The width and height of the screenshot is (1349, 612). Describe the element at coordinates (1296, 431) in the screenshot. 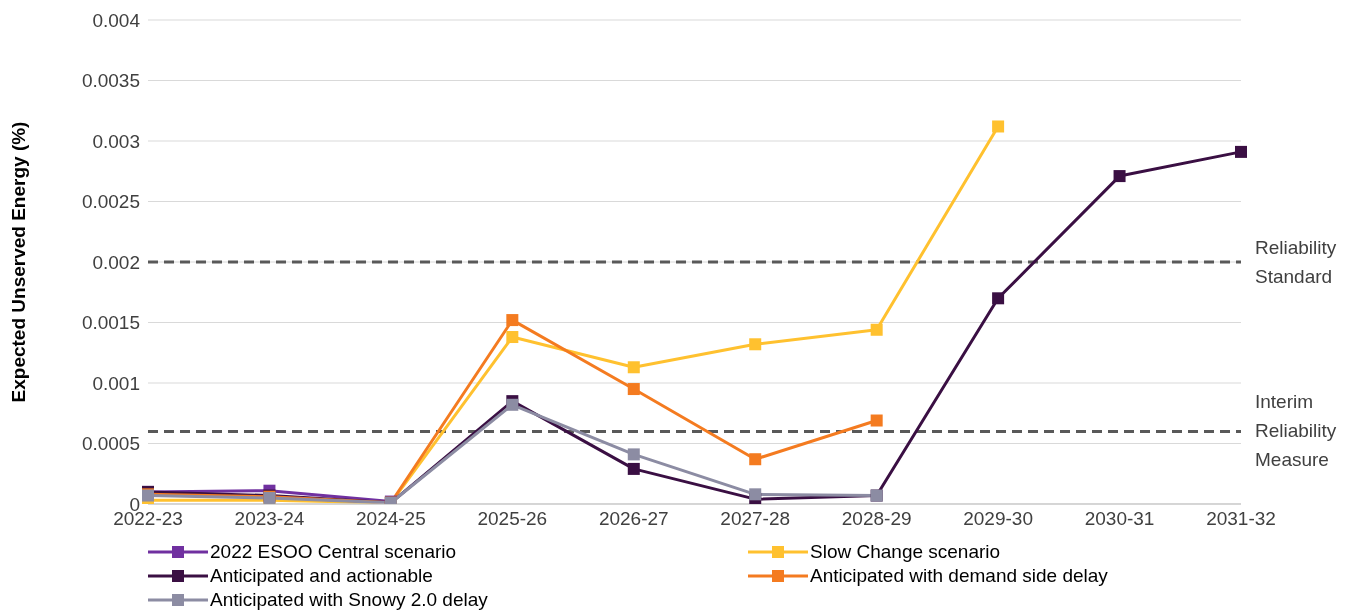

I see `ref-line-label: Interim Reliability Measure` at that location.